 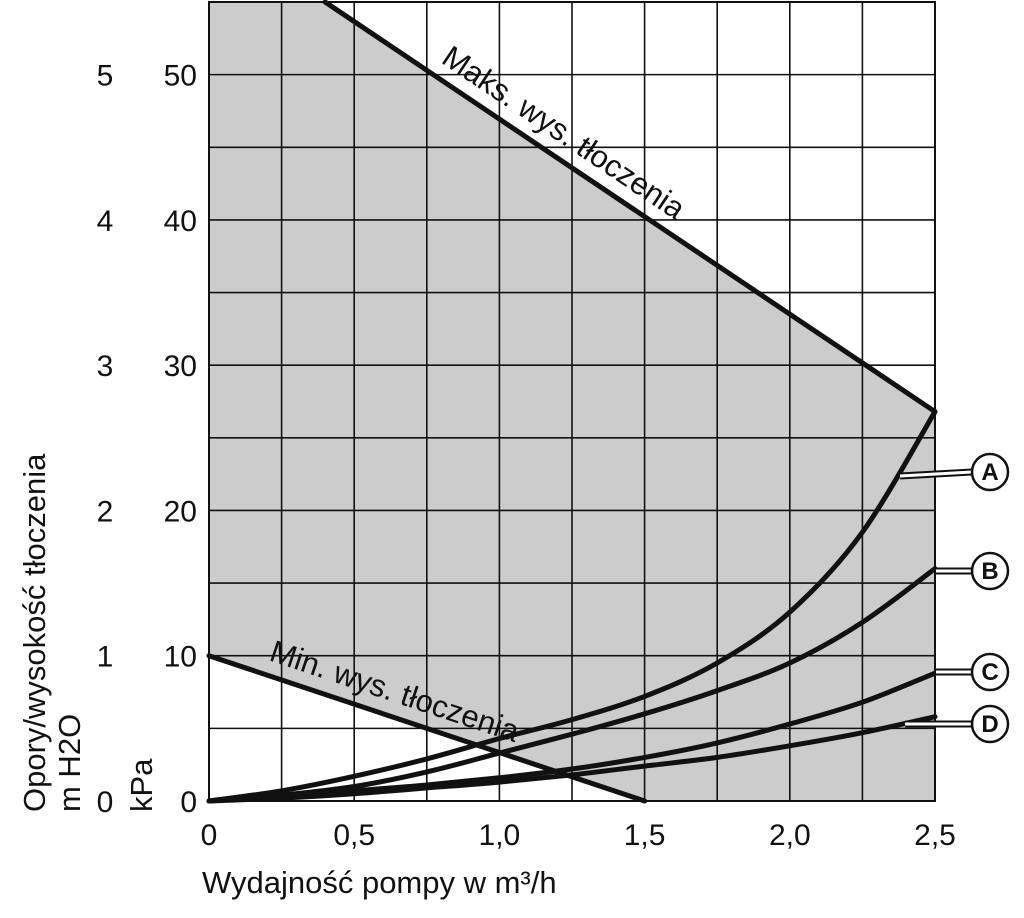 What do you see at coordinates (105, 657) in the screenshot?
I see `y-tick-label-mh2o: 1` at bounding box center [105, 657].